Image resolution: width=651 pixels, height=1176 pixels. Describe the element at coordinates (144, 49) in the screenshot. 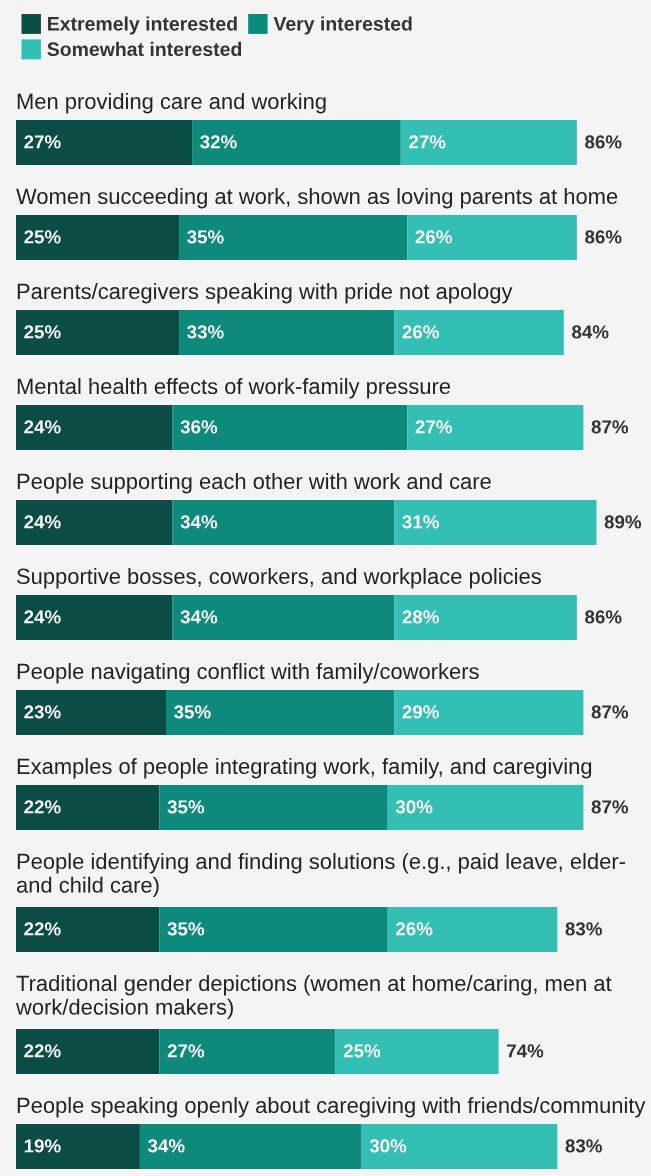

I see `legend-label: Somewhat interested` at that location.